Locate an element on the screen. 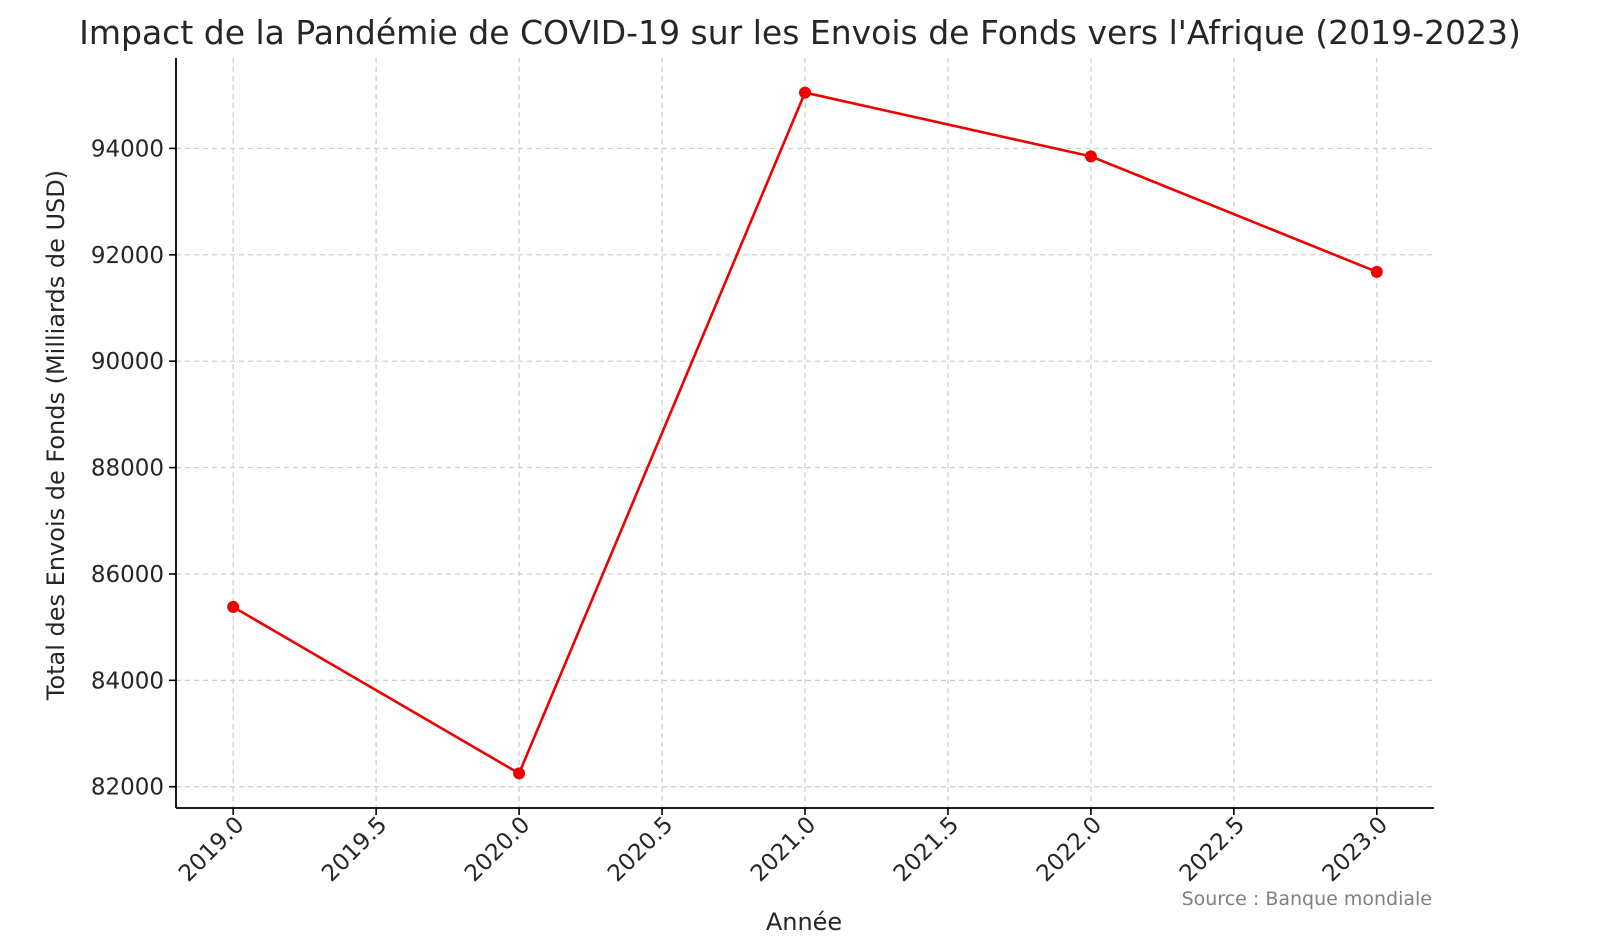 This screenshot has height=949, width=1600. y-tick-label: 84000 is located at coordinates (127, 681).